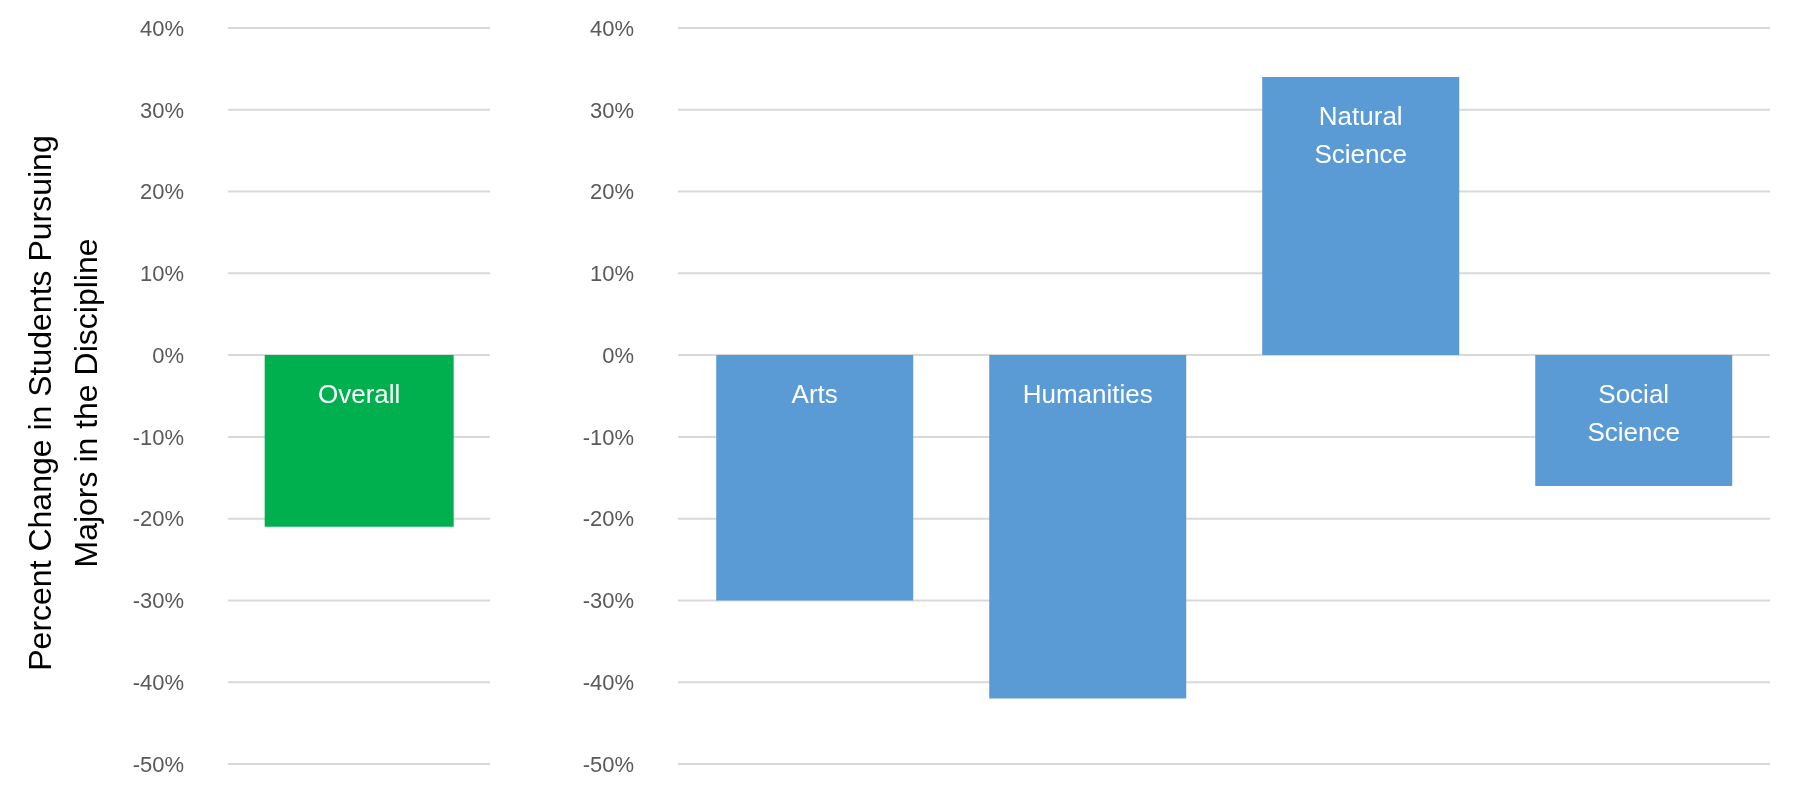  What do you see at coordinates (1087, 394) in the screenshot?
I see `x-tick-label: Humanities` at bounding box center [1087, 394].